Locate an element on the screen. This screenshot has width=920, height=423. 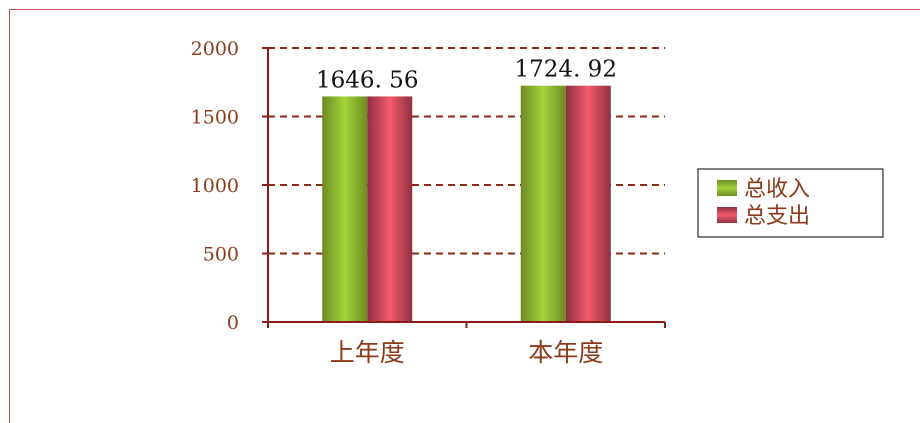
y-tick-label: 2000 is located at coordinates (215, 49).